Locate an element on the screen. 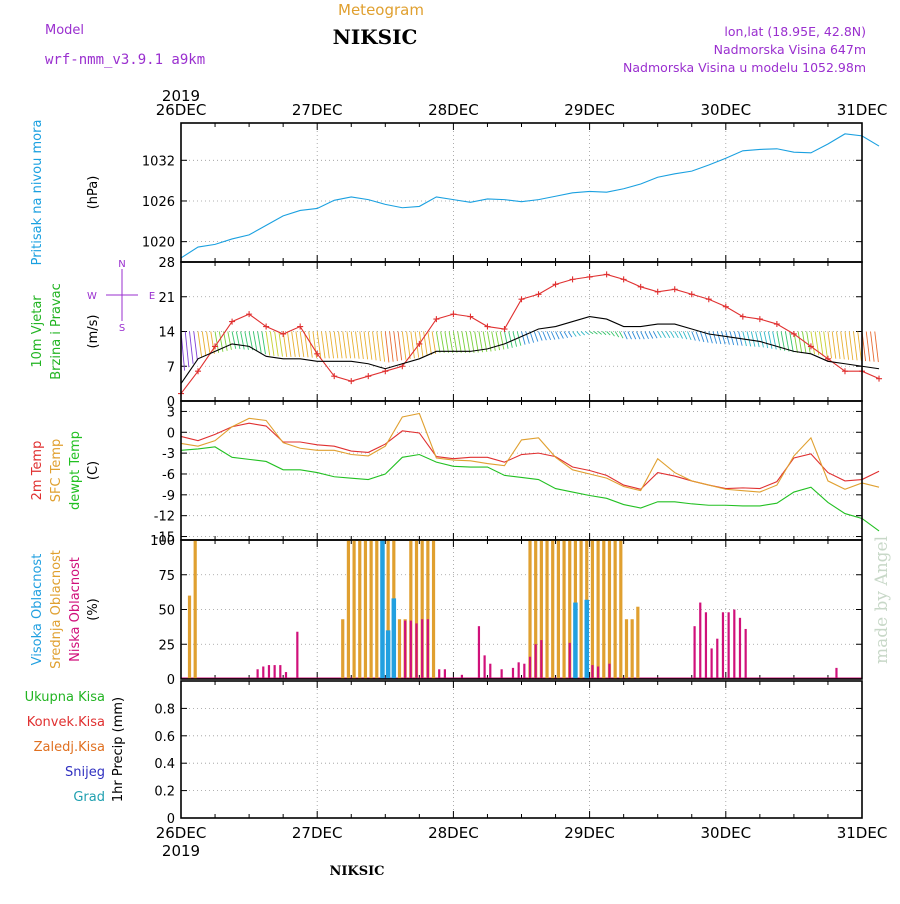 The image size is (900, 904). footer-station: NIKSIC is located at coordinates (356, 871).